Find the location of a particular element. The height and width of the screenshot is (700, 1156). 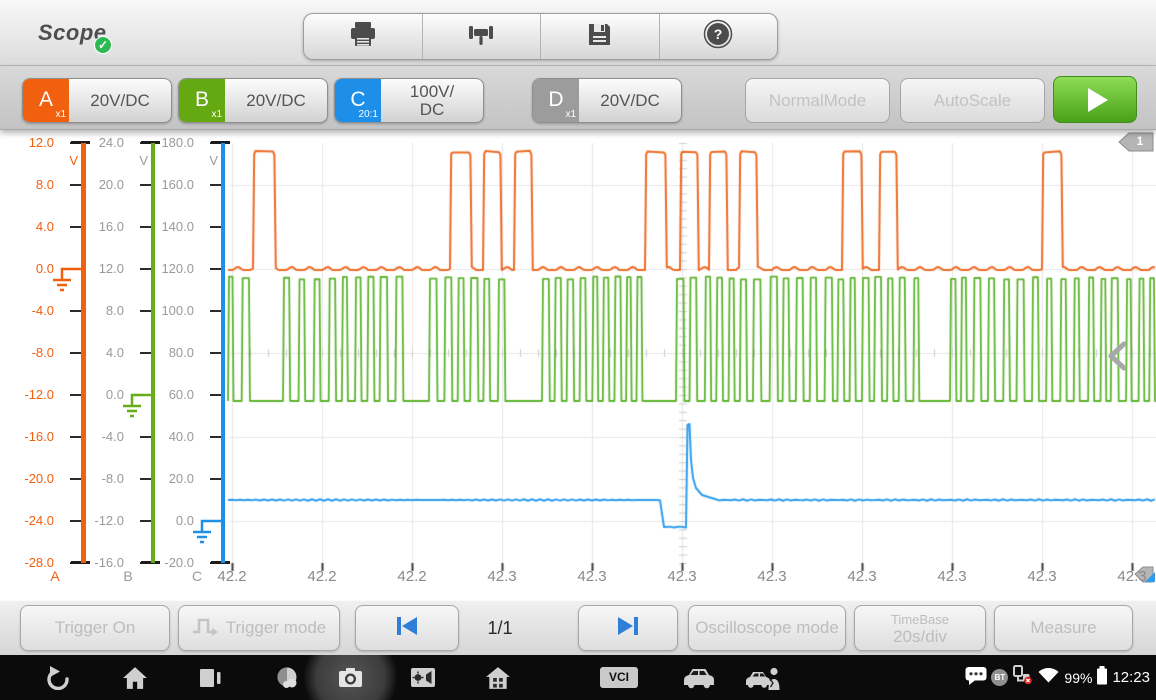

recent-apps-icon is located at coordinates (210, 677).